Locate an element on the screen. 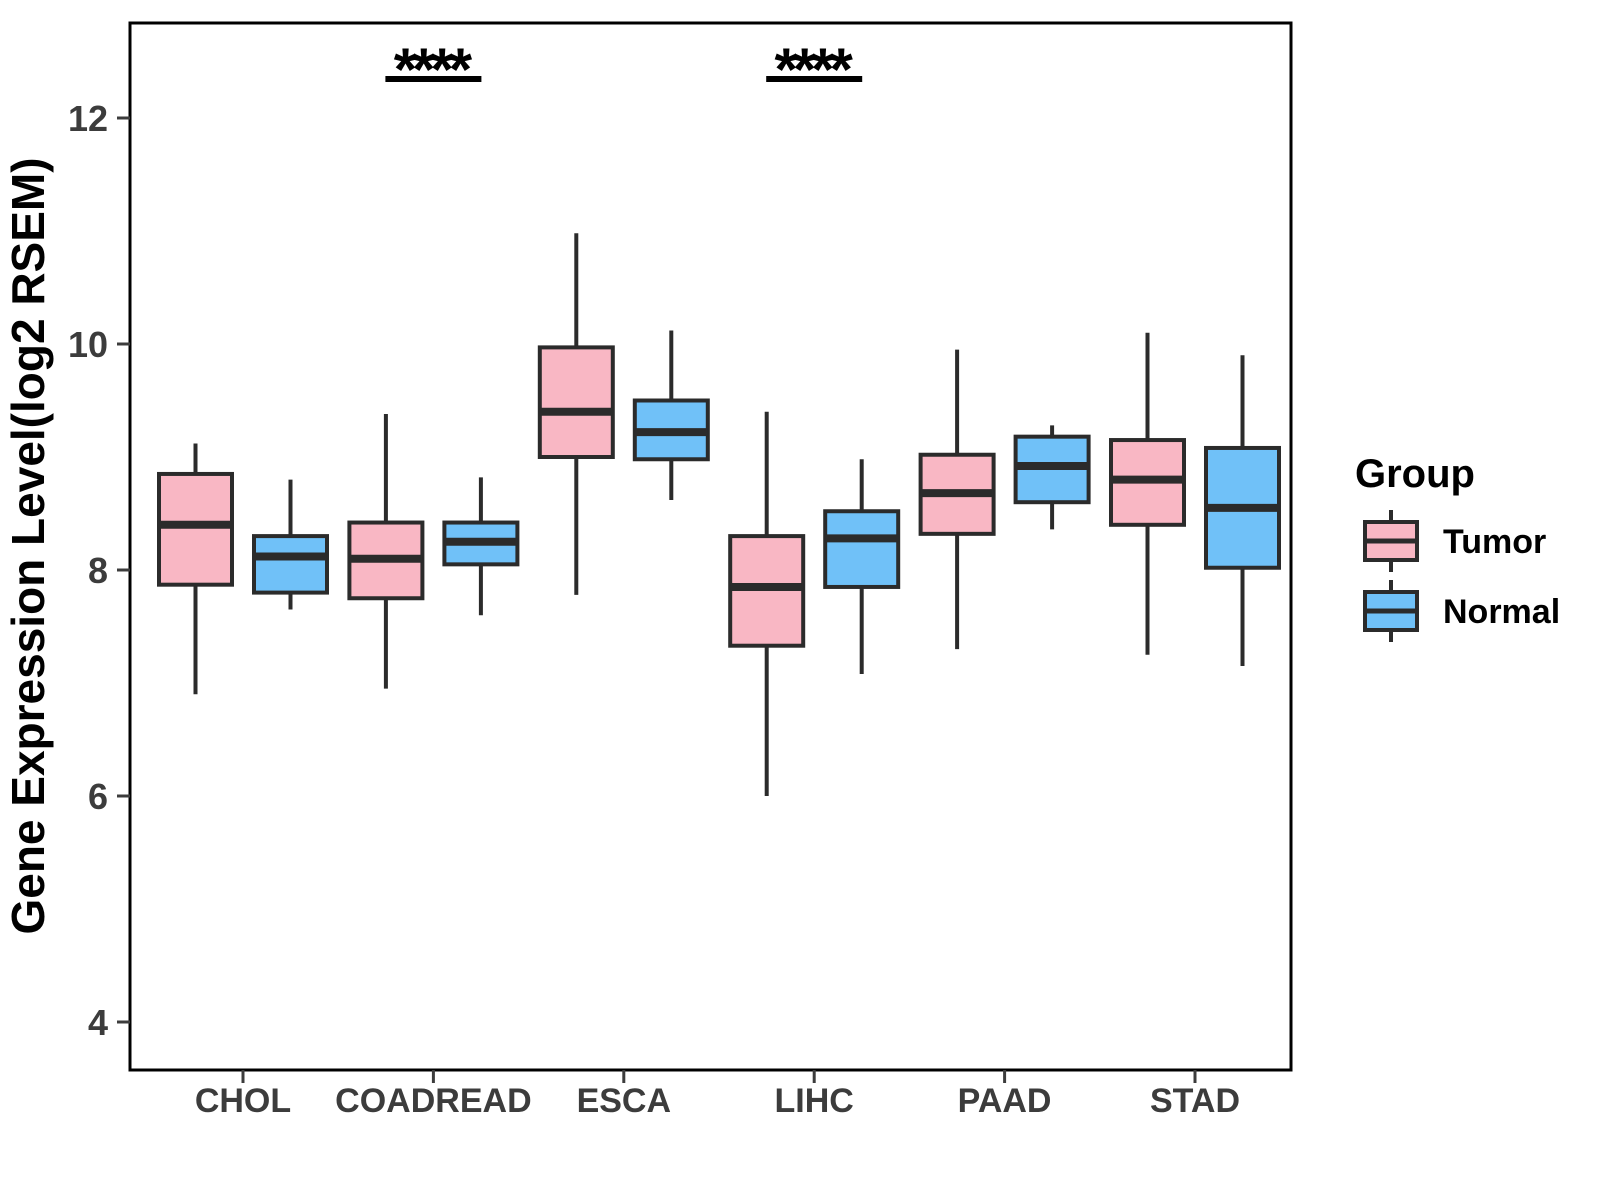 The width and height of the screenshot is (1600, 1200). box-normal-coadread is located at coordinates (481, 546).